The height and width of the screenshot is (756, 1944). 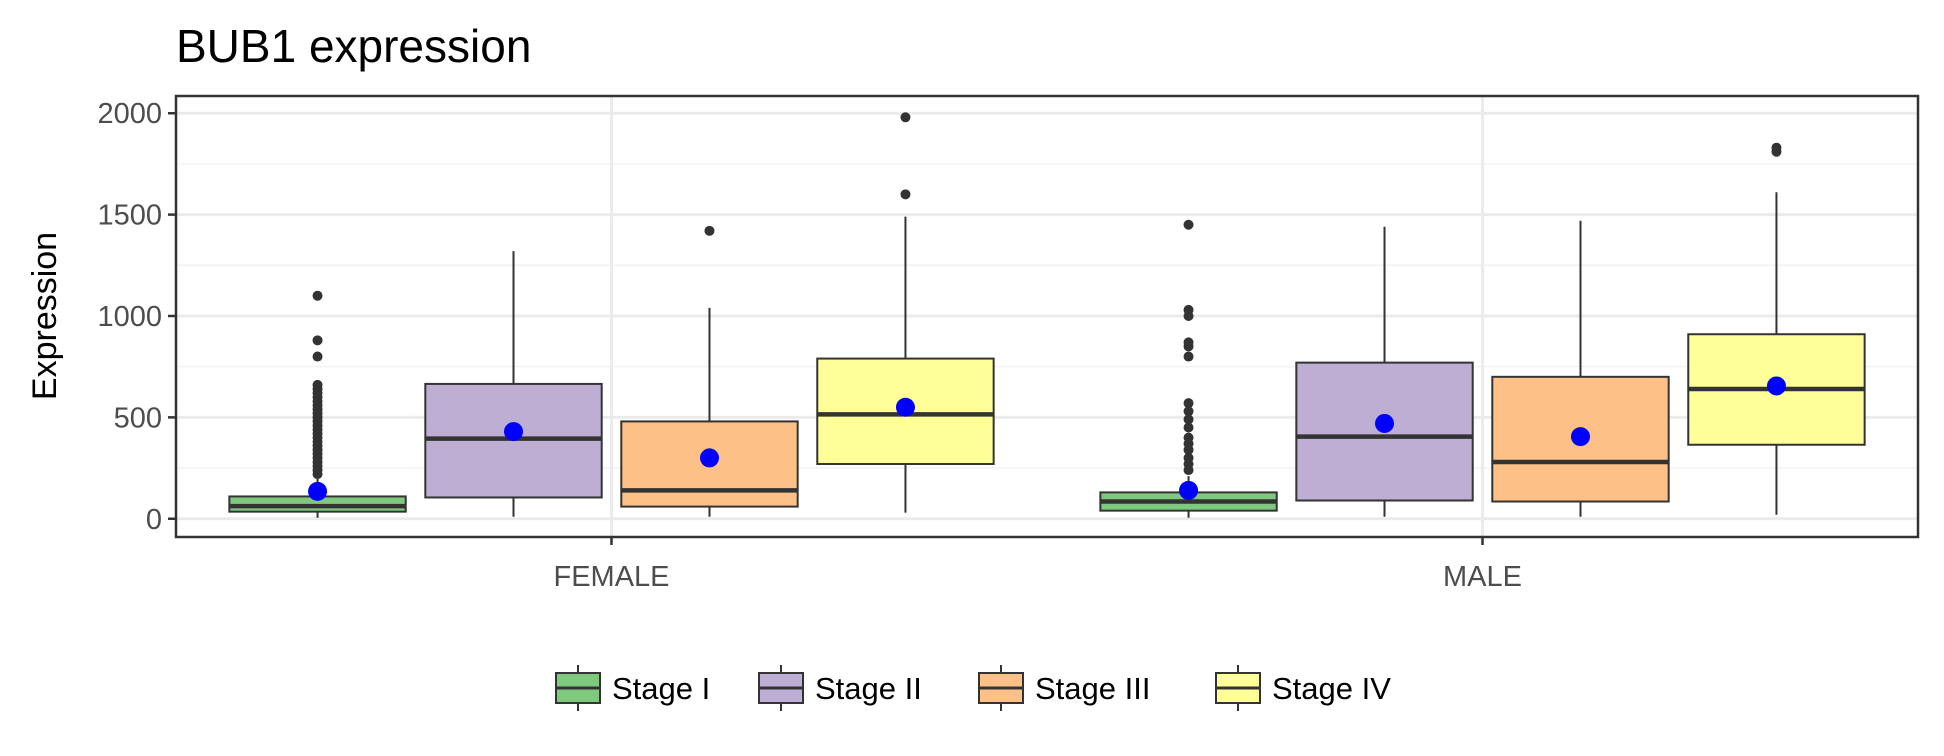 What do you see at coordinates (1331, 688) in the screenshot?
I see `legend-label: Stage IV` at bounding box center [1331, 688].